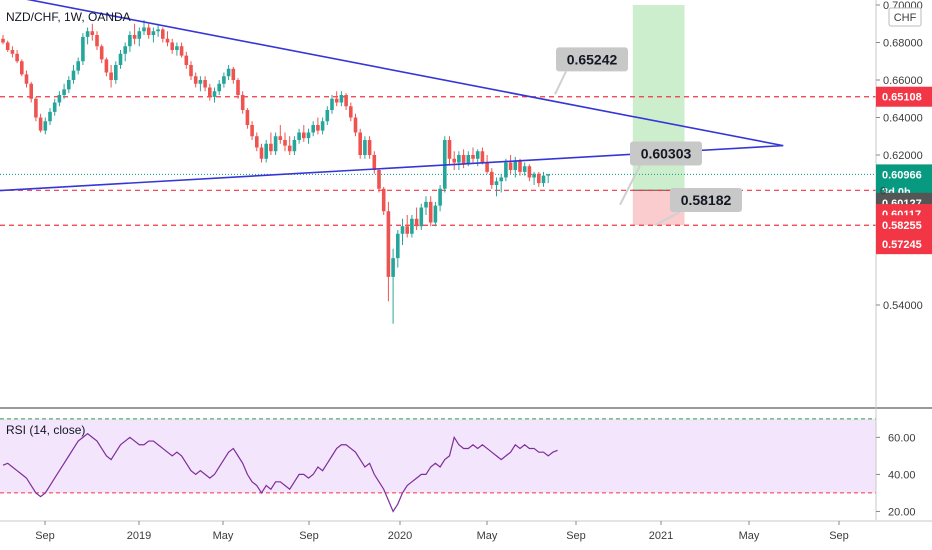  What do you see at coordinates (902, 438) in the screenshot?
I see `rsi-tick-label: 60.00` at bounding box center [902, 438].